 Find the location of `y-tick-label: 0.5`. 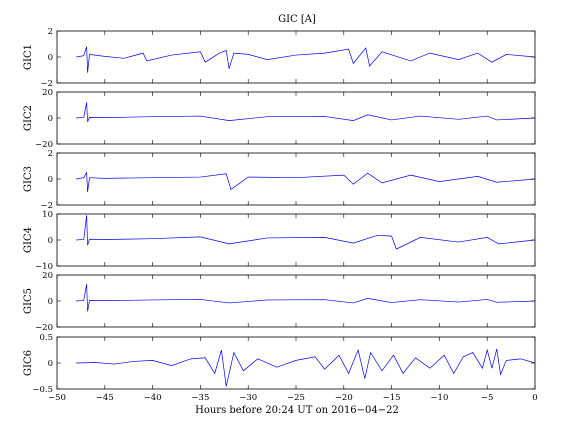

y-tick-label: 0.5 is located at coordinates (46, 338).